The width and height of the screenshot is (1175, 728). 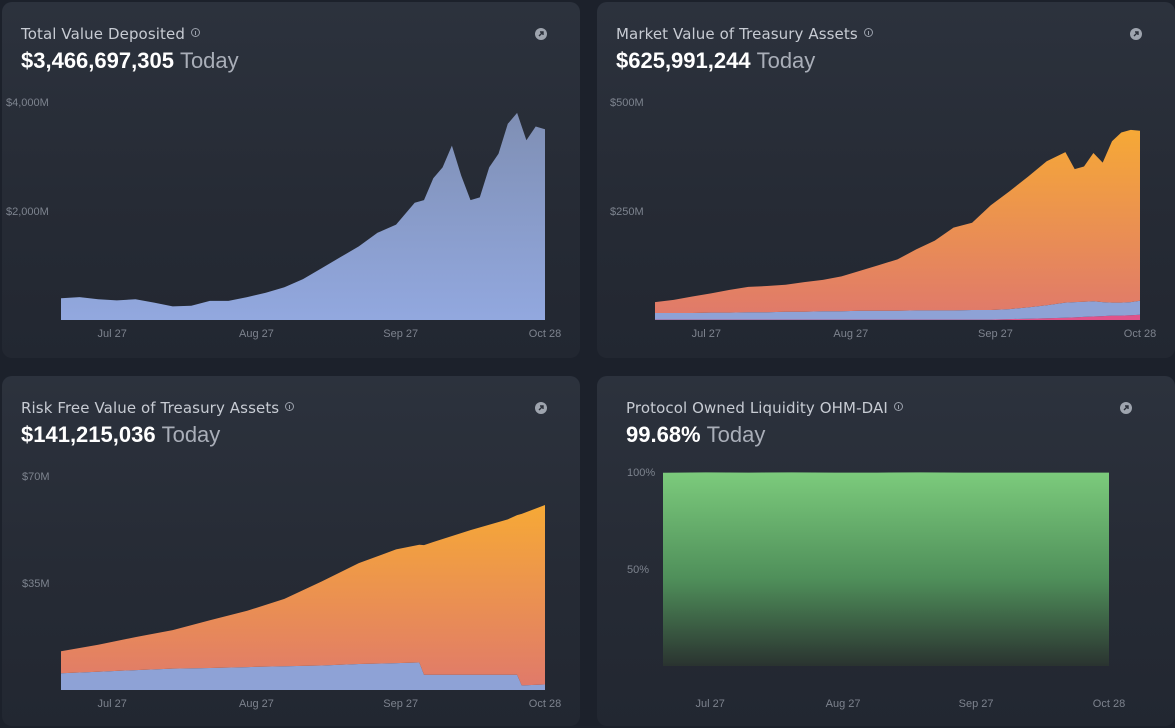 I want to click on y-tick-label: 100%, so click(x=641, y=473).